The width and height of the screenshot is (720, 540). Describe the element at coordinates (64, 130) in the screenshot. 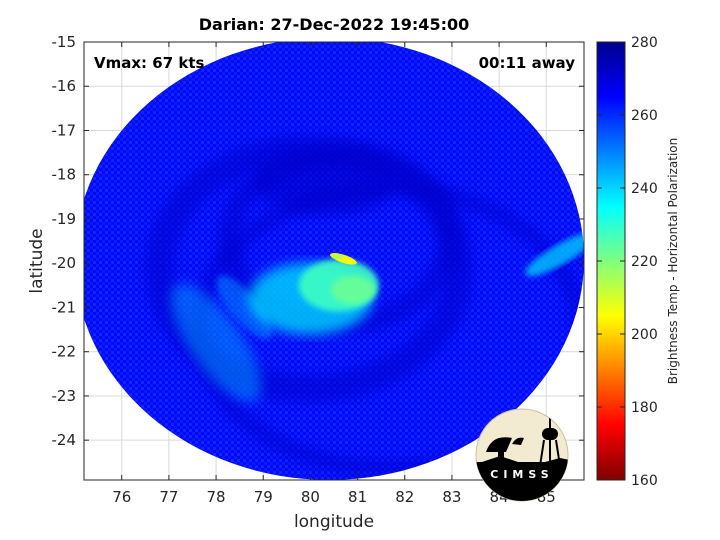

I see `y-tick-label: -17` at that location.